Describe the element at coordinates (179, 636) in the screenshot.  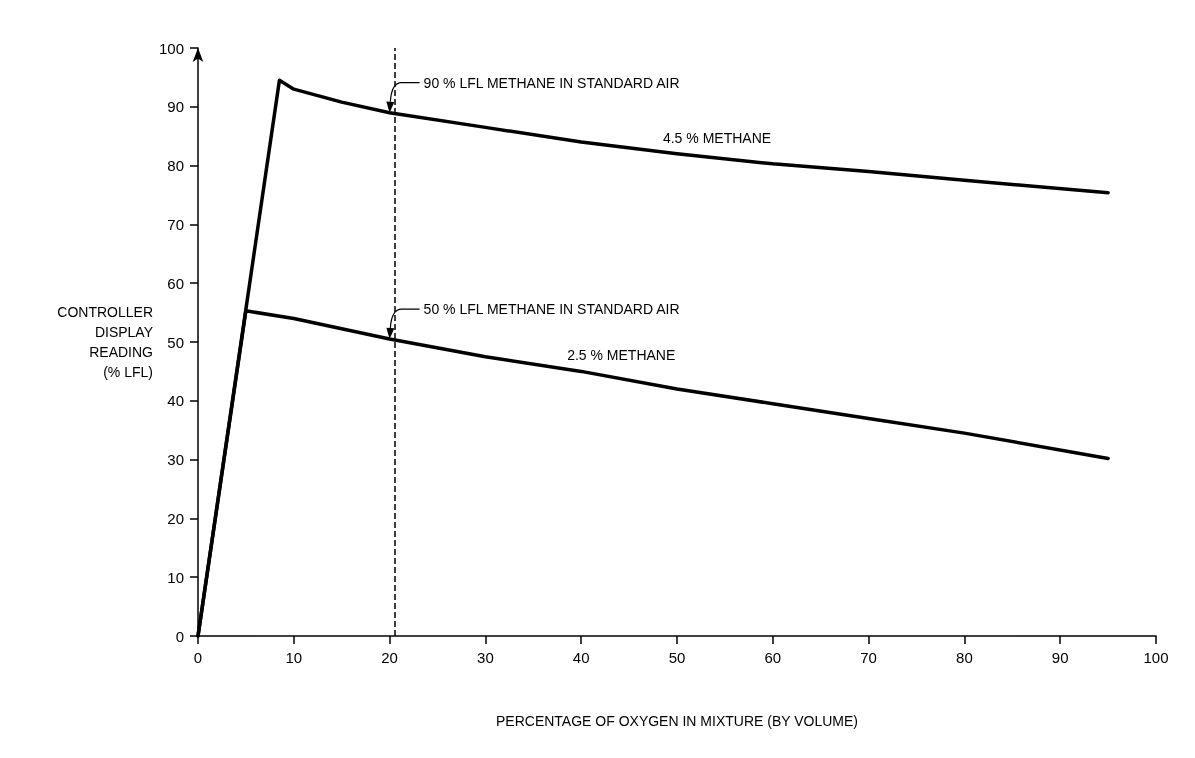
I see `y-tick-label: 0` at that location.